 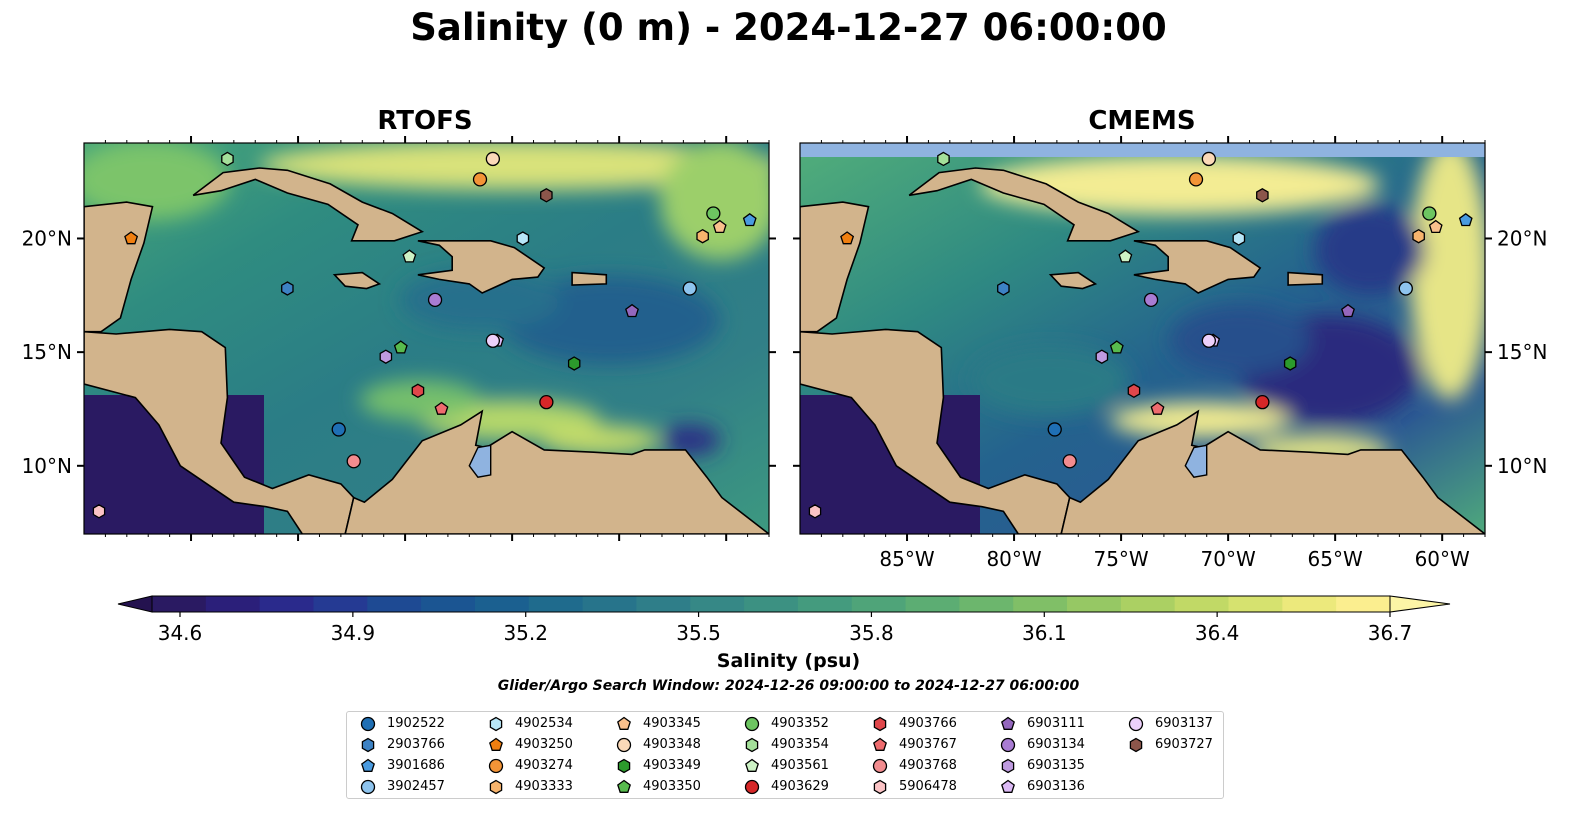 What do you see at coordinates (1184, 744) in the screenshot?
I see `legend-label: 6903727` at bounding box center [1184, 744].